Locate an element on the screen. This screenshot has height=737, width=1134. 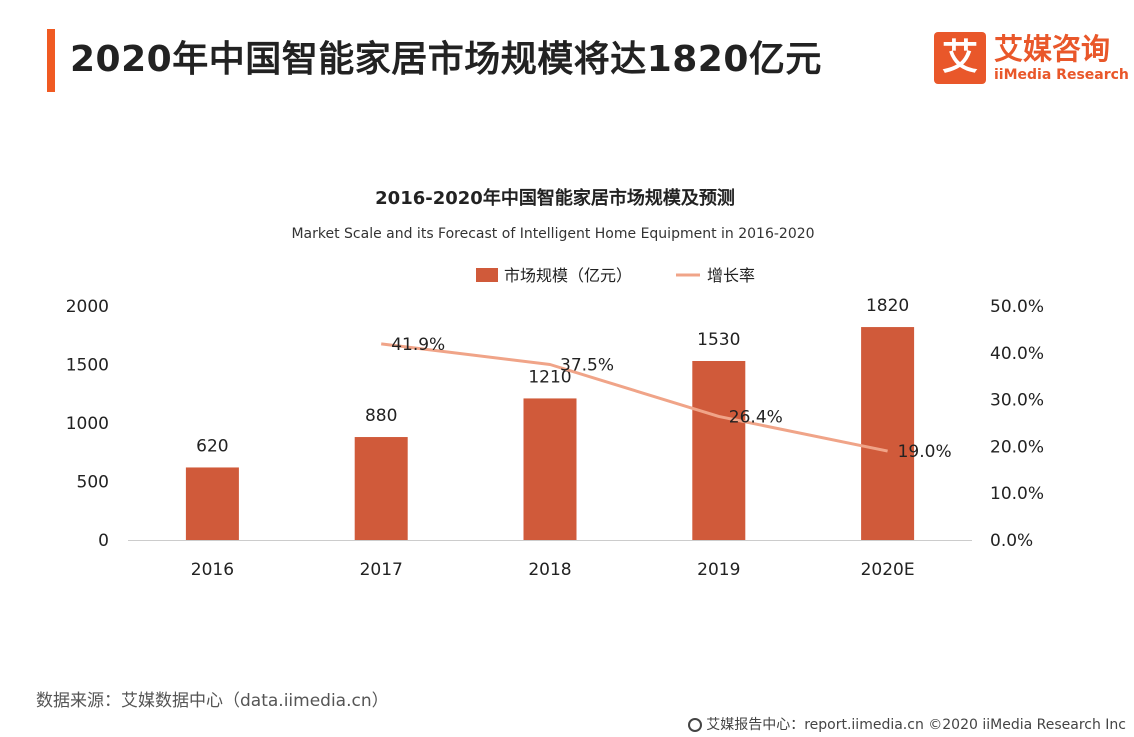
globe-icon is located at coordinates (695, 725).